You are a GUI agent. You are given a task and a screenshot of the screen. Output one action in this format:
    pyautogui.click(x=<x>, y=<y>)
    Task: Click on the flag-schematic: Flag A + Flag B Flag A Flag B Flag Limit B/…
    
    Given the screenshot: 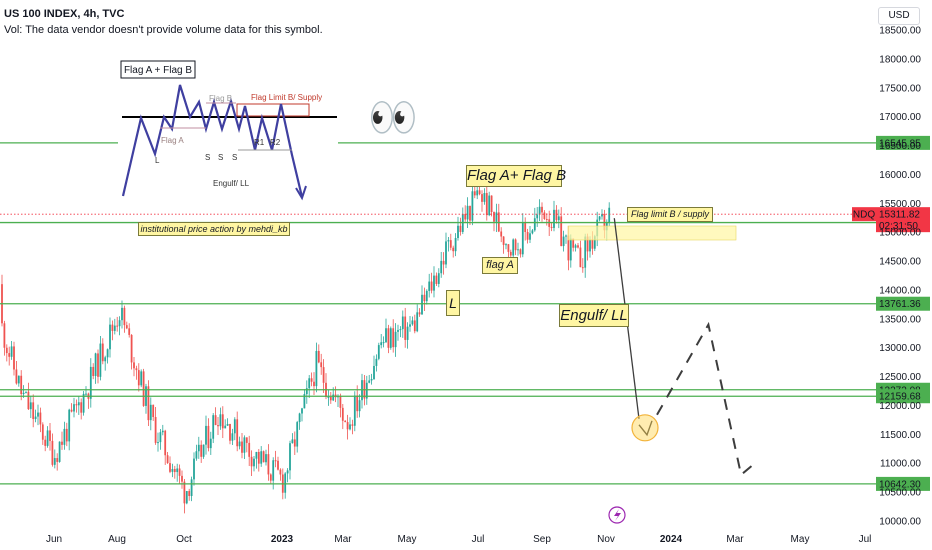 What is the action you would take?
    pyautogui.click(x=228, y=135)
    